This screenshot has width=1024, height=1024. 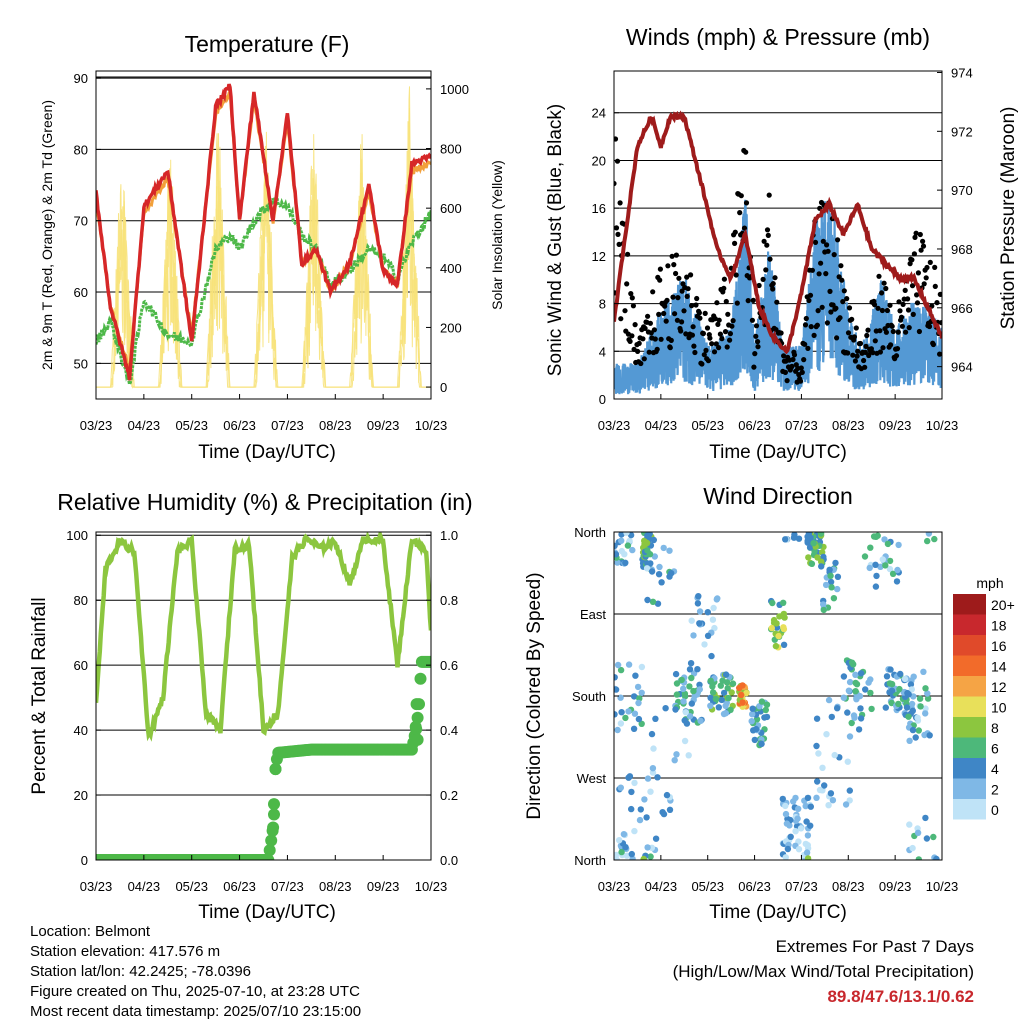 I want to click on winds-xtick-label: 07/23, so click(x=801, y=425).